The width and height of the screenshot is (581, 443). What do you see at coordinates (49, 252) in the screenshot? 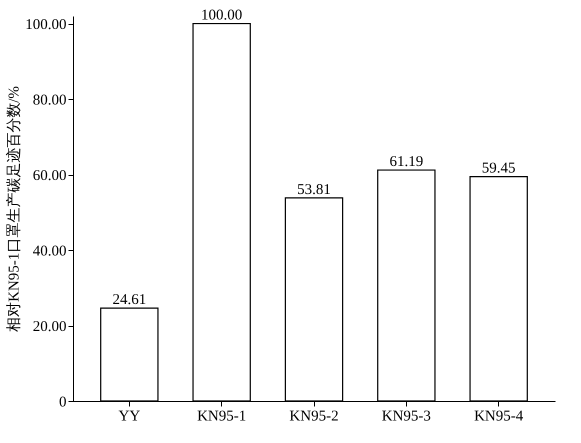
I see `y-tick-label: 40.00` at bounding box center [49, 252].